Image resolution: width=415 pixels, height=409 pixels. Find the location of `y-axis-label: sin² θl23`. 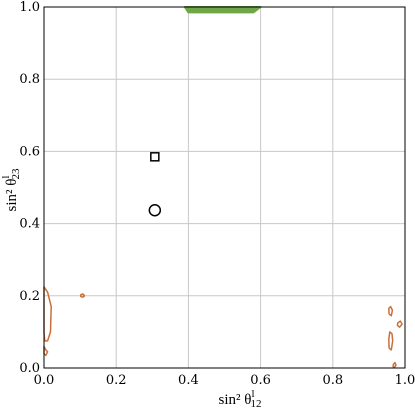

y-axis-label: sin² θl23 is located at coordinates (11, 190).